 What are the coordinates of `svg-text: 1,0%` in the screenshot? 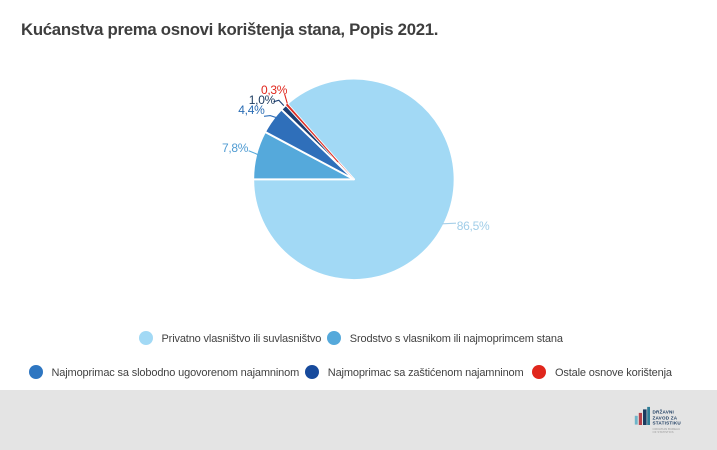 It's located at (262, 100).